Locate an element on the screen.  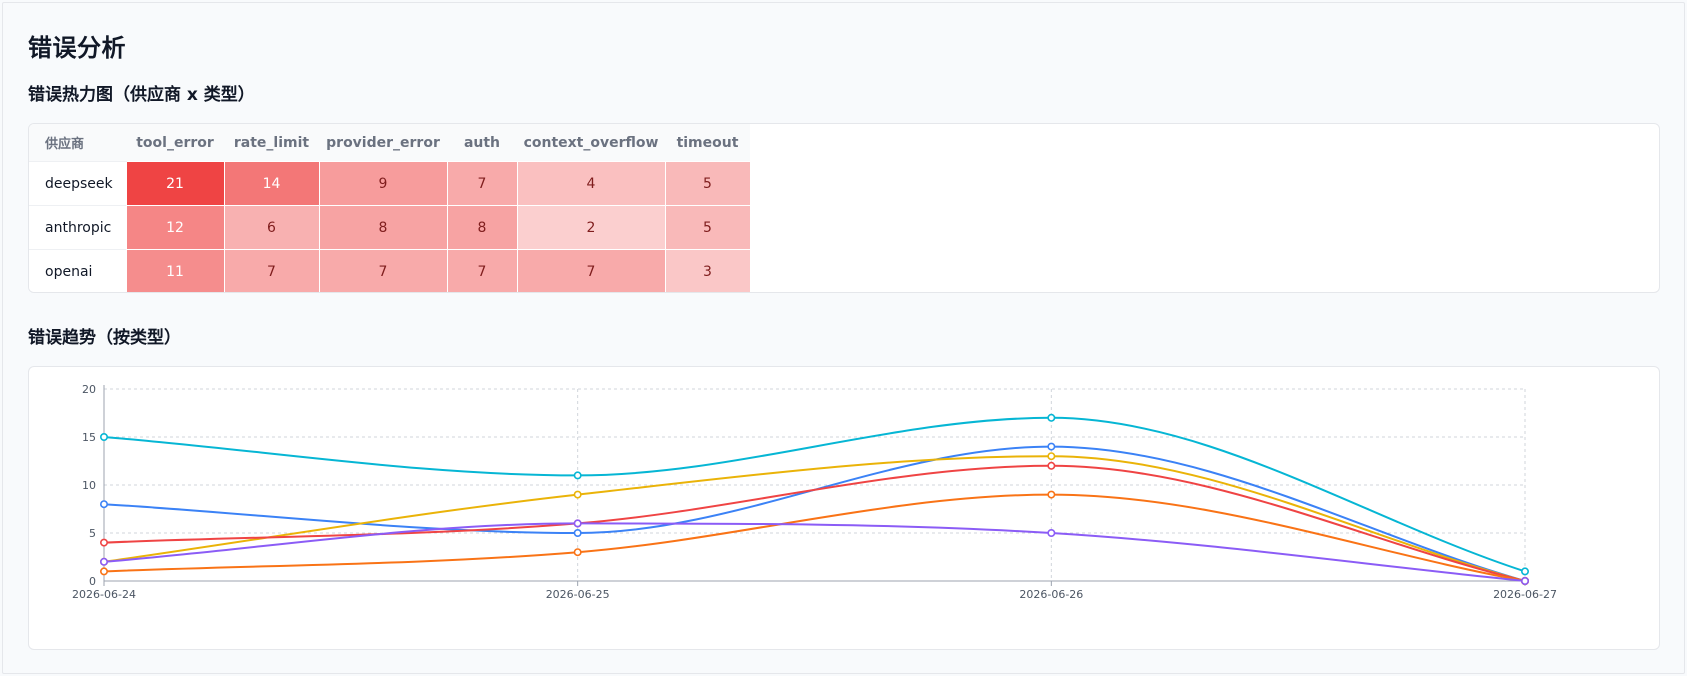
heatmap-col-header-context-overflow: context_overflow is located at coordinates (591, 143).